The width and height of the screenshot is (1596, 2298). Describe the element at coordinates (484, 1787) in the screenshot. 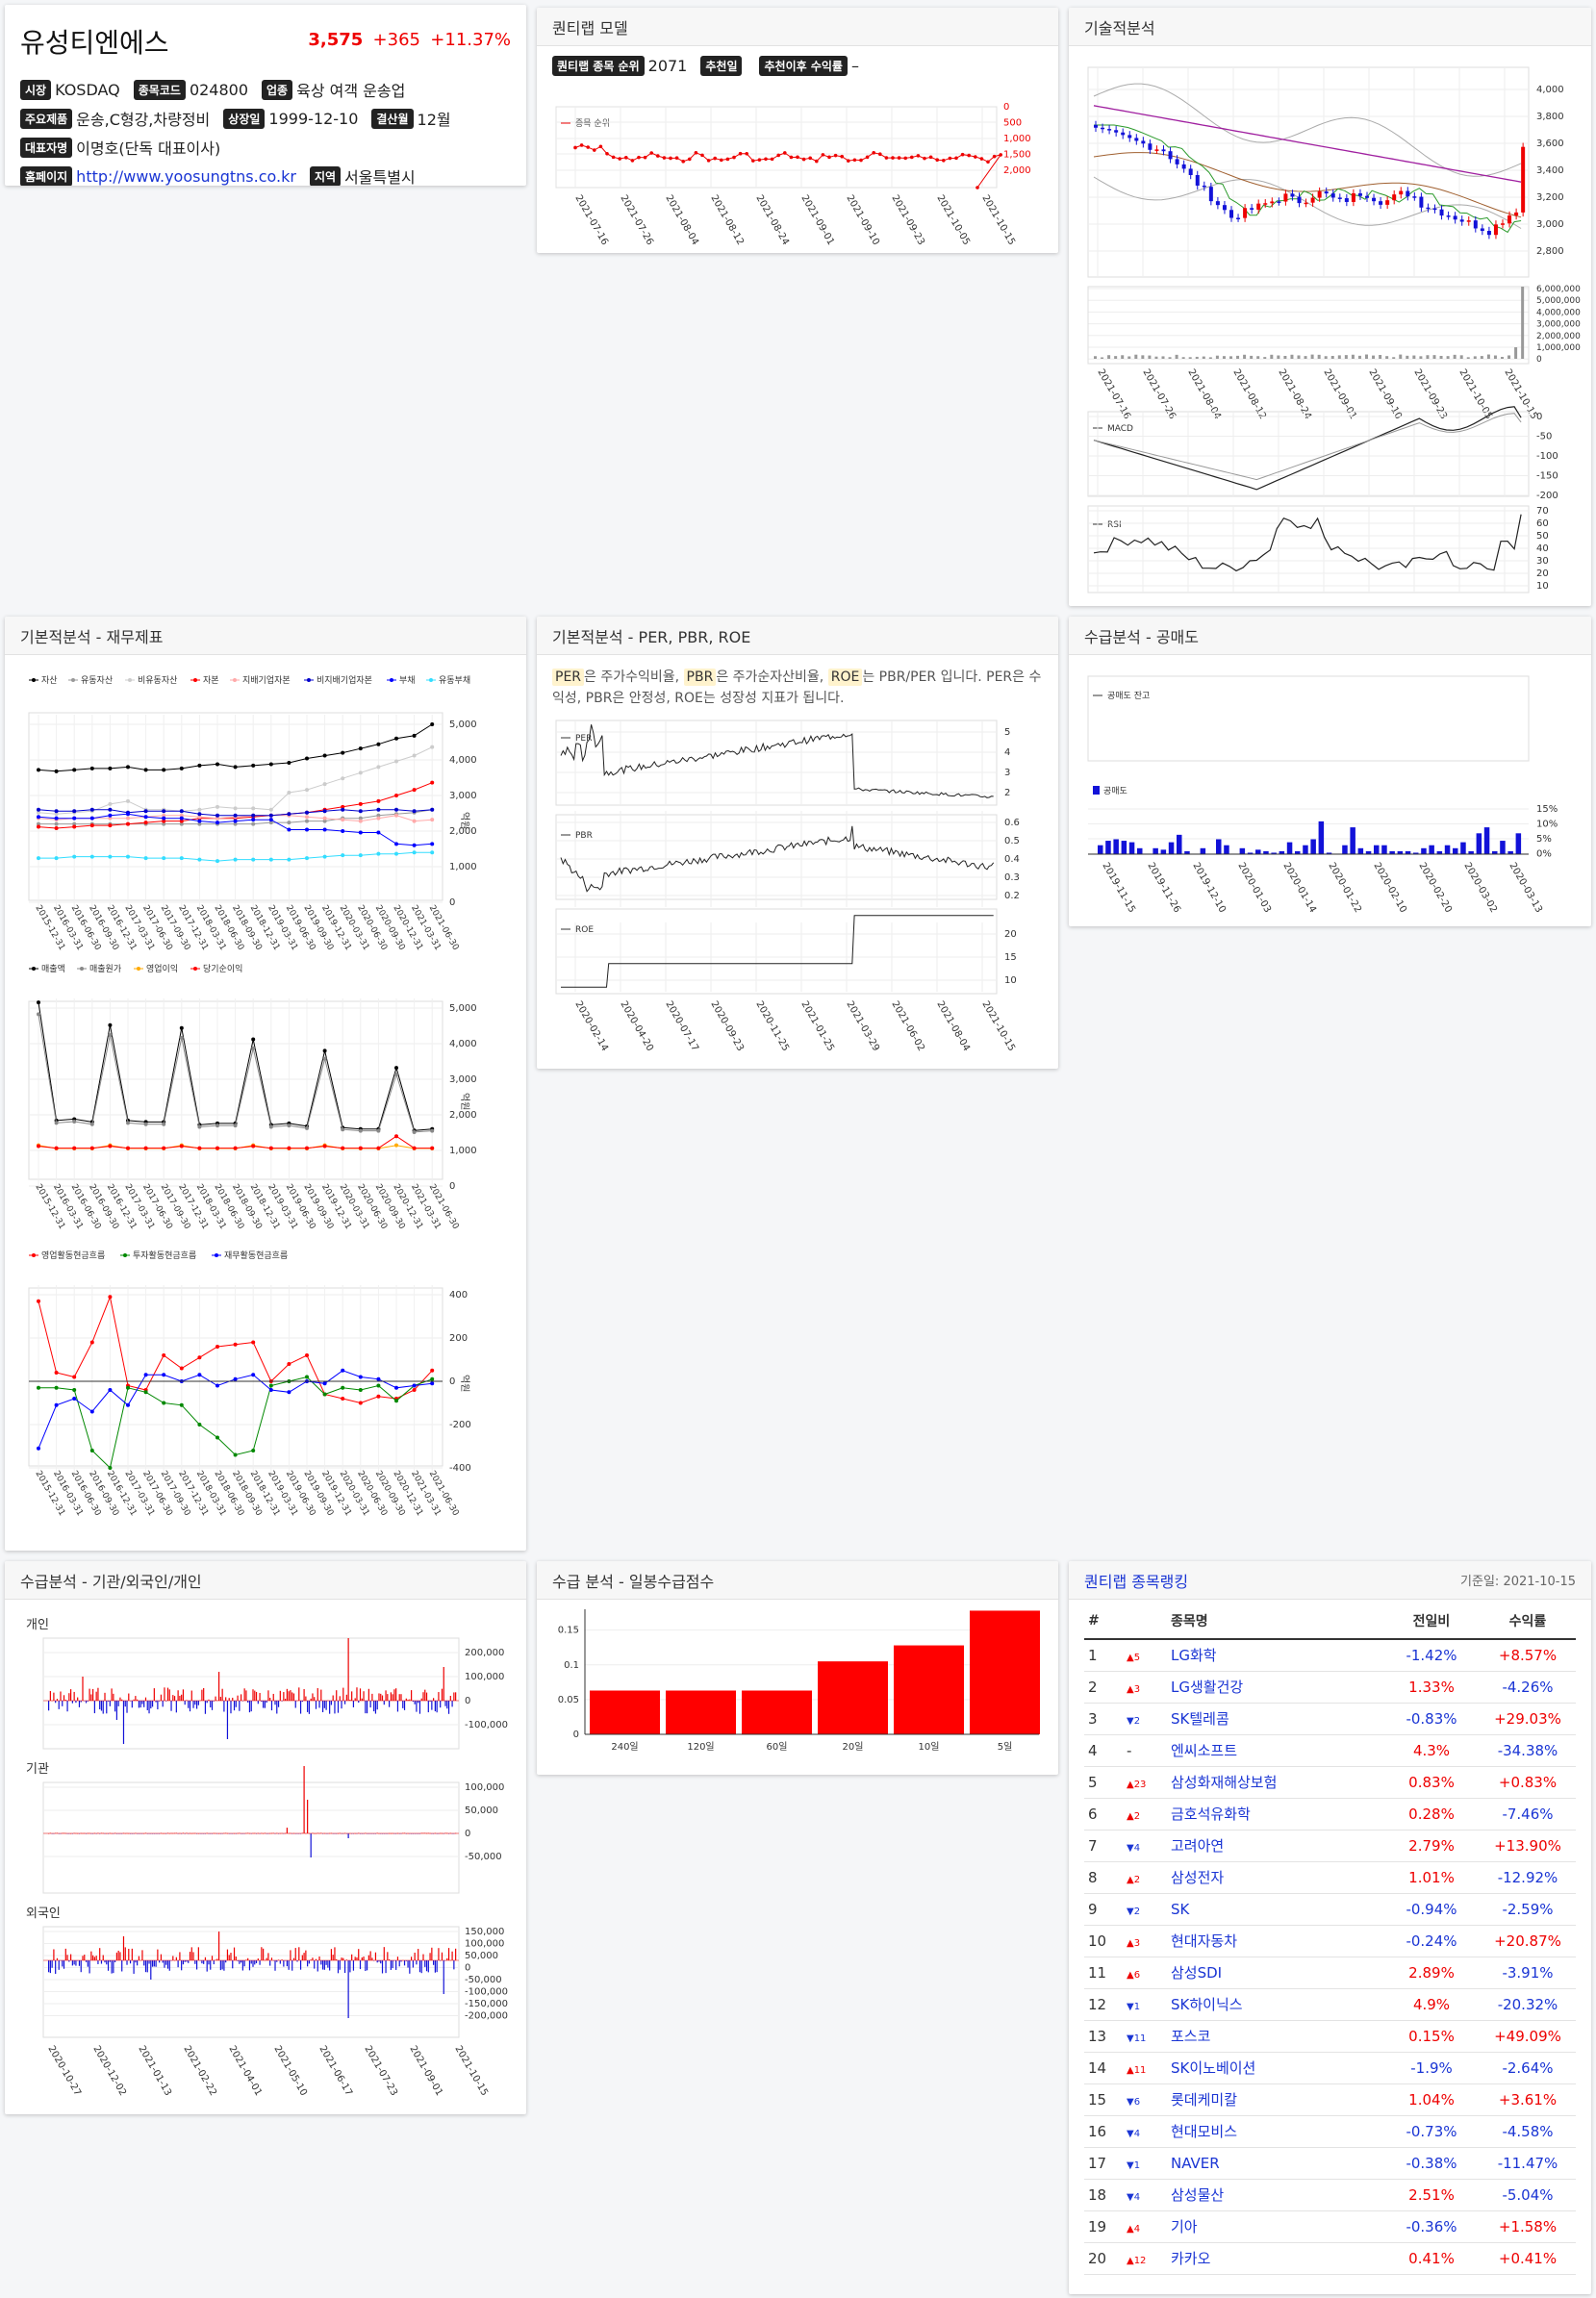

I see `flow-y-tick: 100,000` at that location.